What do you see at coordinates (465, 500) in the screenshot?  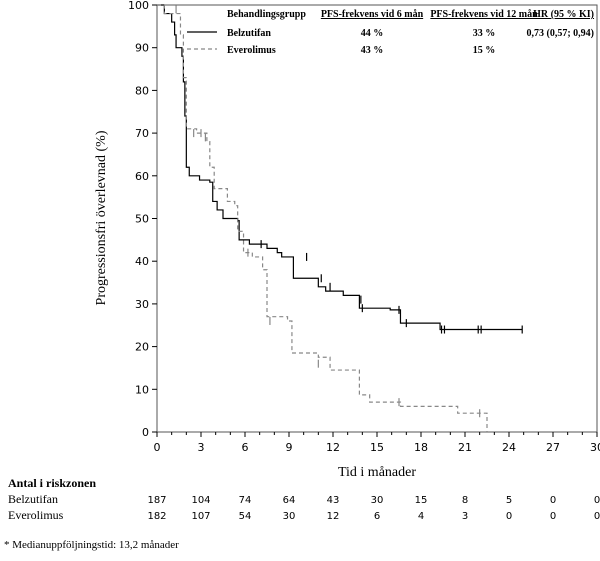 I see `risk-value: 8` at bounding box center [465, 500].